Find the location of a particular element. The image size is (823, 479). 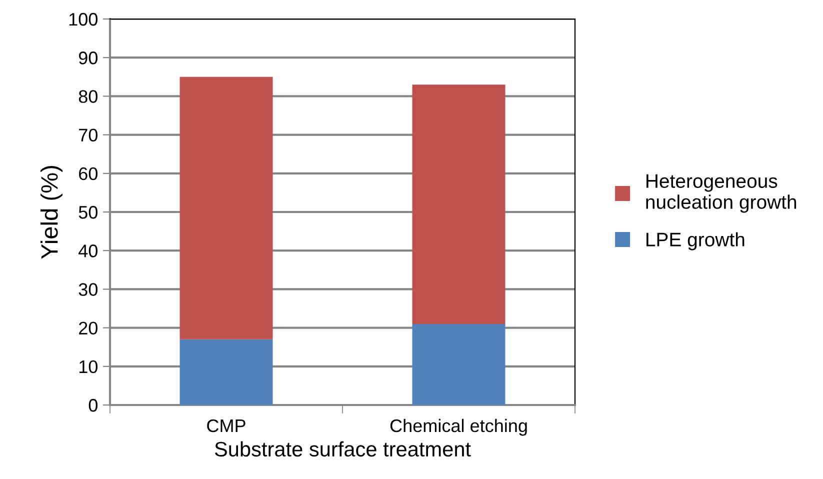

y-tick-label: 90 is located at coordinates (88, 58).